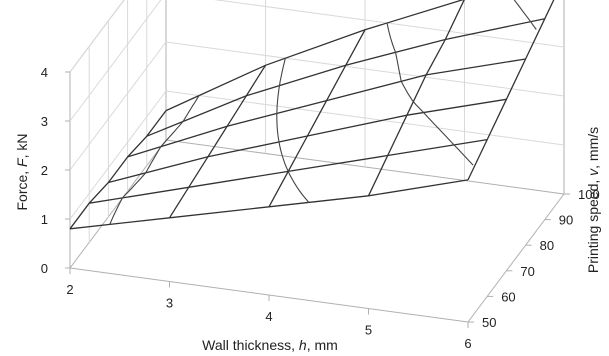 This screenshot has width=609, height=356. What do you see at coordinates (508, 296) in the screenshot?
I see `y-tick-label: 60` at bounding box center [508, 296].